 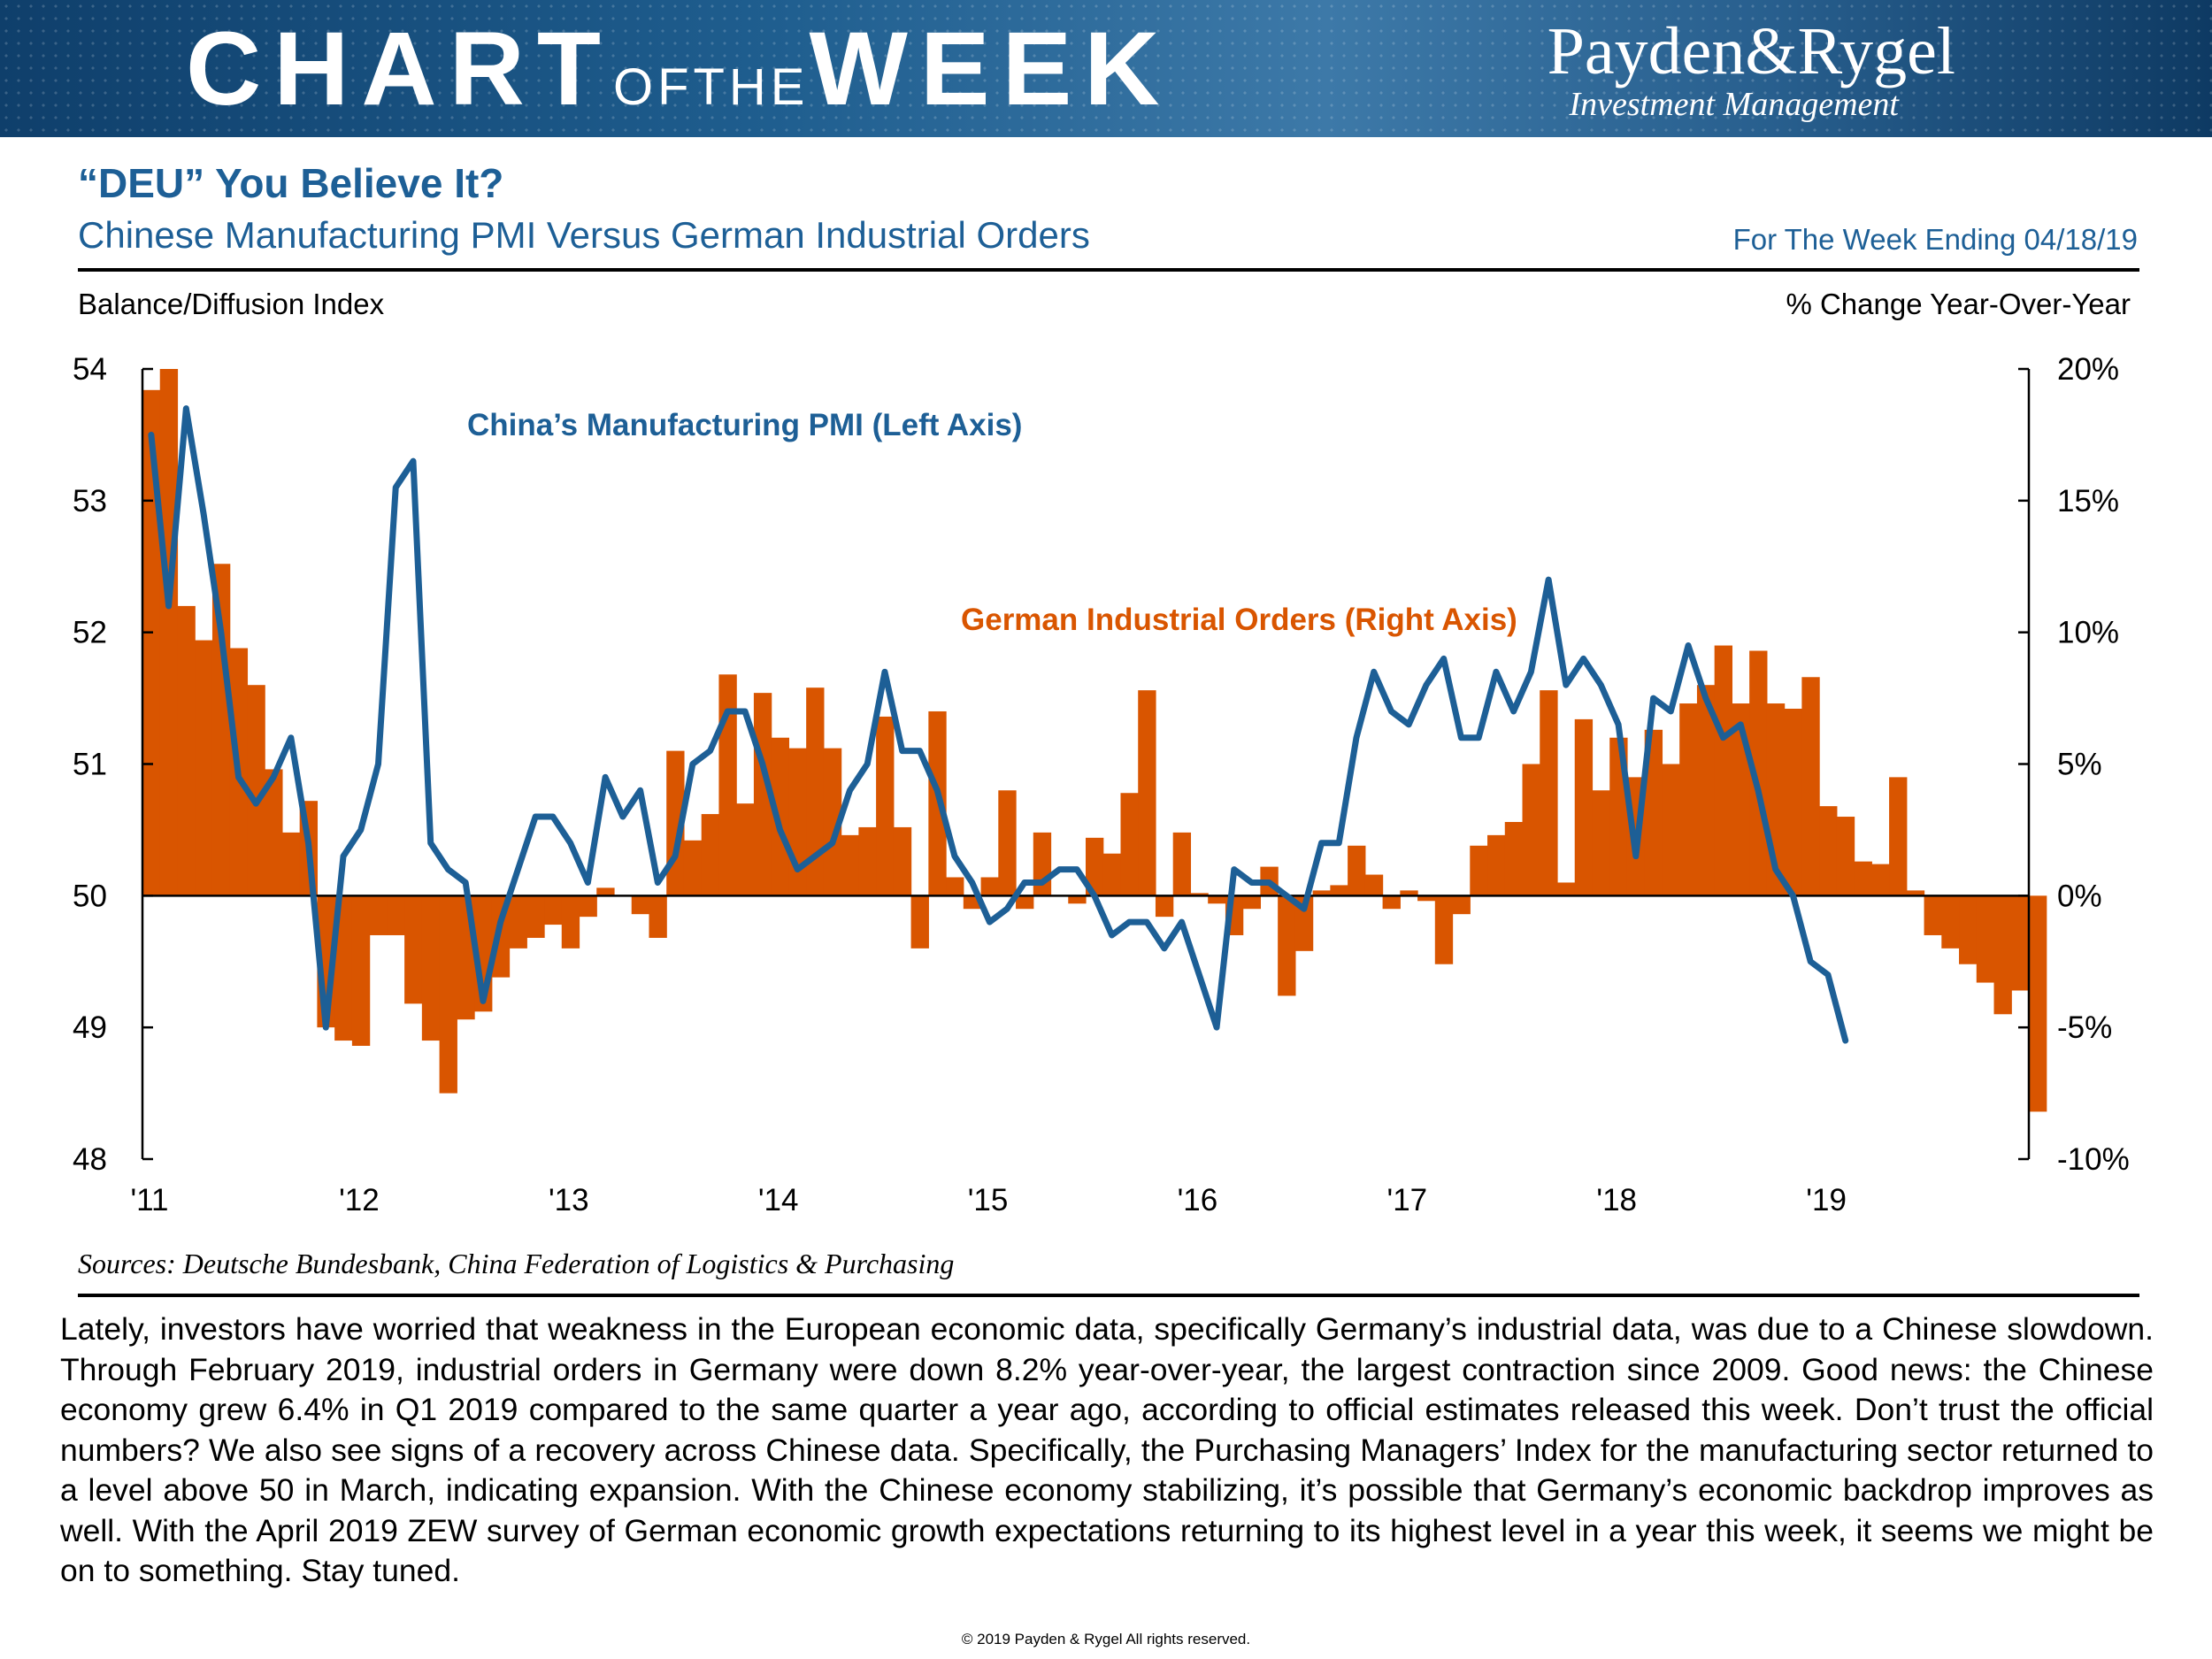 What do you see at coordinates (1408, 1200) in the screenshot?
I see `x-tick-label: '17` at bounding box center [1408, 1200].